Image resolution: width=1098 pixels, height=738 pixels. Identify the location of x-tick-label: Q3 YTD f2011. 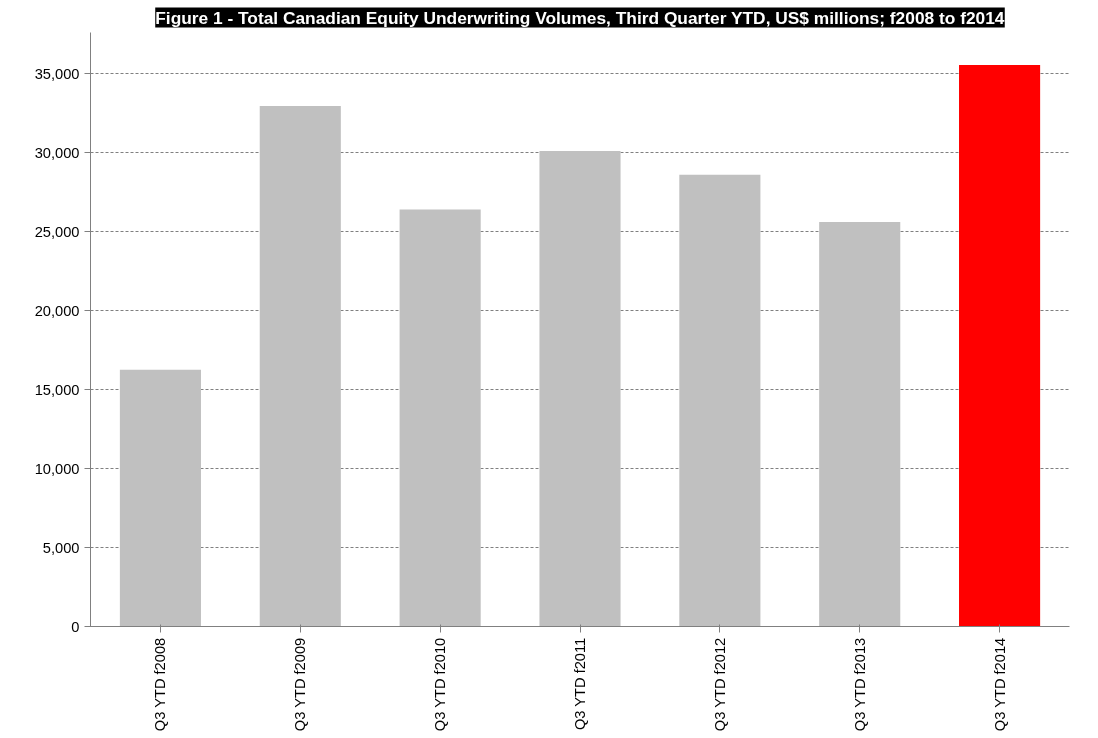
(580, 684).